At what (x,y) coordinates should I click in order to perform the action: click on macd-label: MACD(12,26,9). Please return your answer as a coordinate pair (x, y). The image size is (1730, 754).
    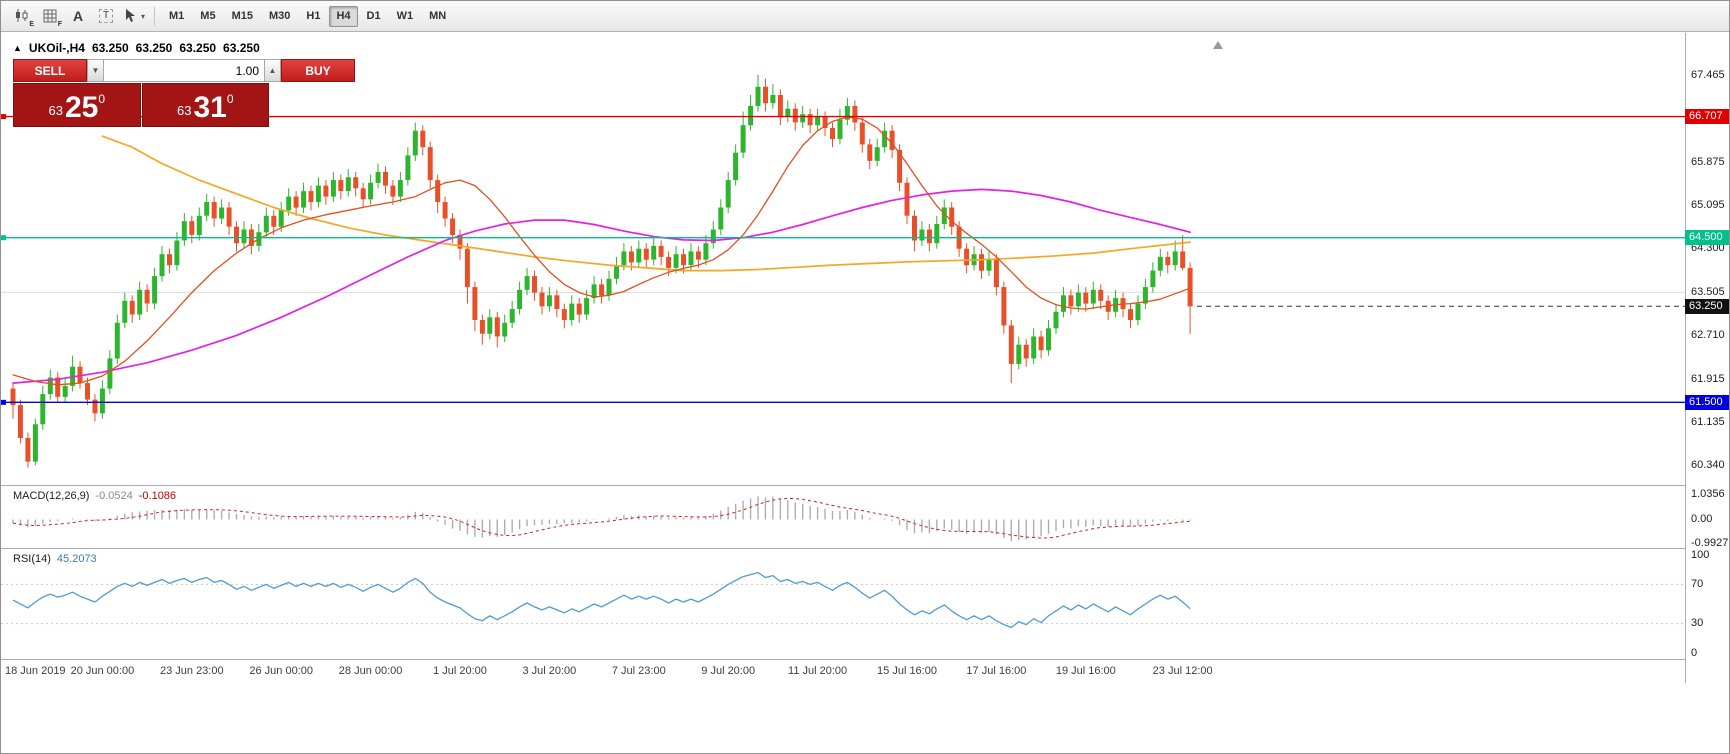
    Looking at the image, I should click on (51, 496).